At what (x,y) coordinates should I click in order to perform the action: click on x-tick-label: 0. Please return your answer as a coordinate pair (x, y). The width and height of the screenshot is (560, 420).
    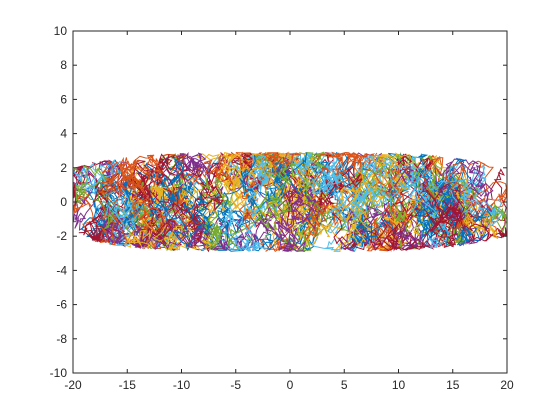
    Looking at the image, I should click on (290, 385).